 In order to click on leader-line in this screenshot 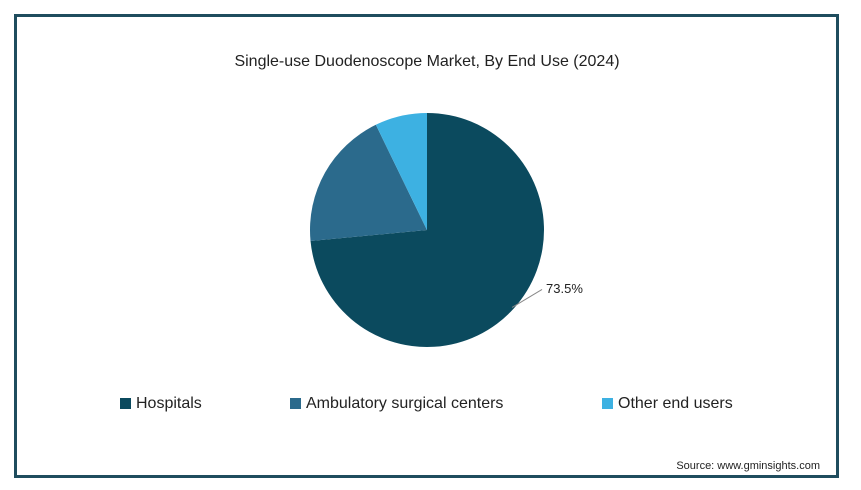, I will do `click(527, 298)`.